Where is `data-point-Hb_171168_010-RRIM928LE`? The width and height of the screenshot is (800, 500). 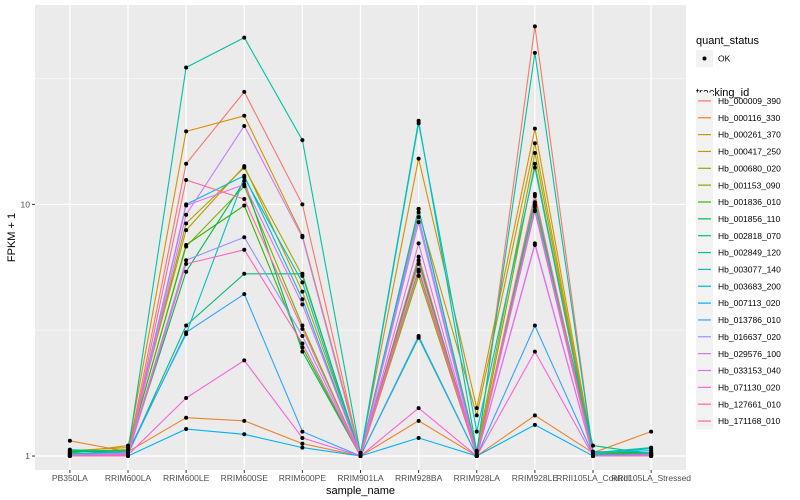 data-point-Hb_171168_010-RRIM928LE is located at coordinates (534, 193).